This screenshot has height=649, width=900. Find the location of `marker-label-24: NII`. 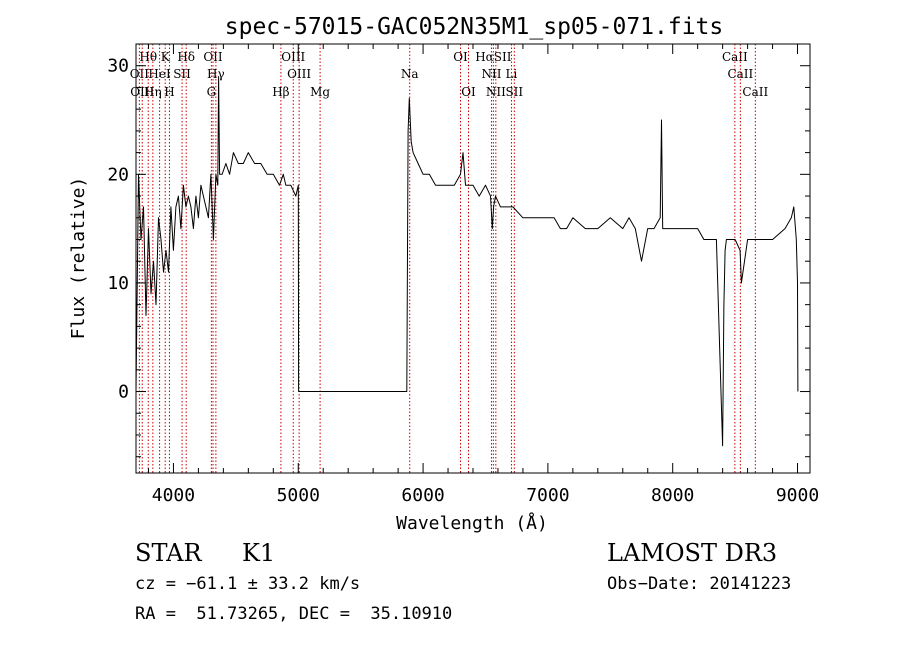

marker-label-24: NII is located at coordinates (496, 92).